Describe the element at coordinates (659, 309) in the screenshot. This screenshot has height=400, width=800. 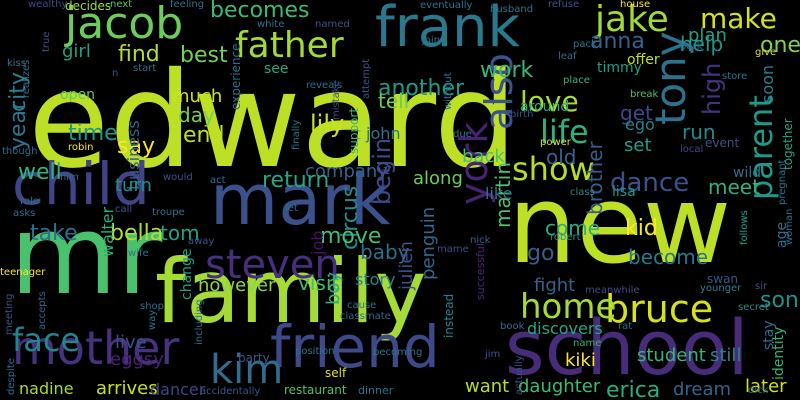
I see `word-bruce: bruce` at that location.